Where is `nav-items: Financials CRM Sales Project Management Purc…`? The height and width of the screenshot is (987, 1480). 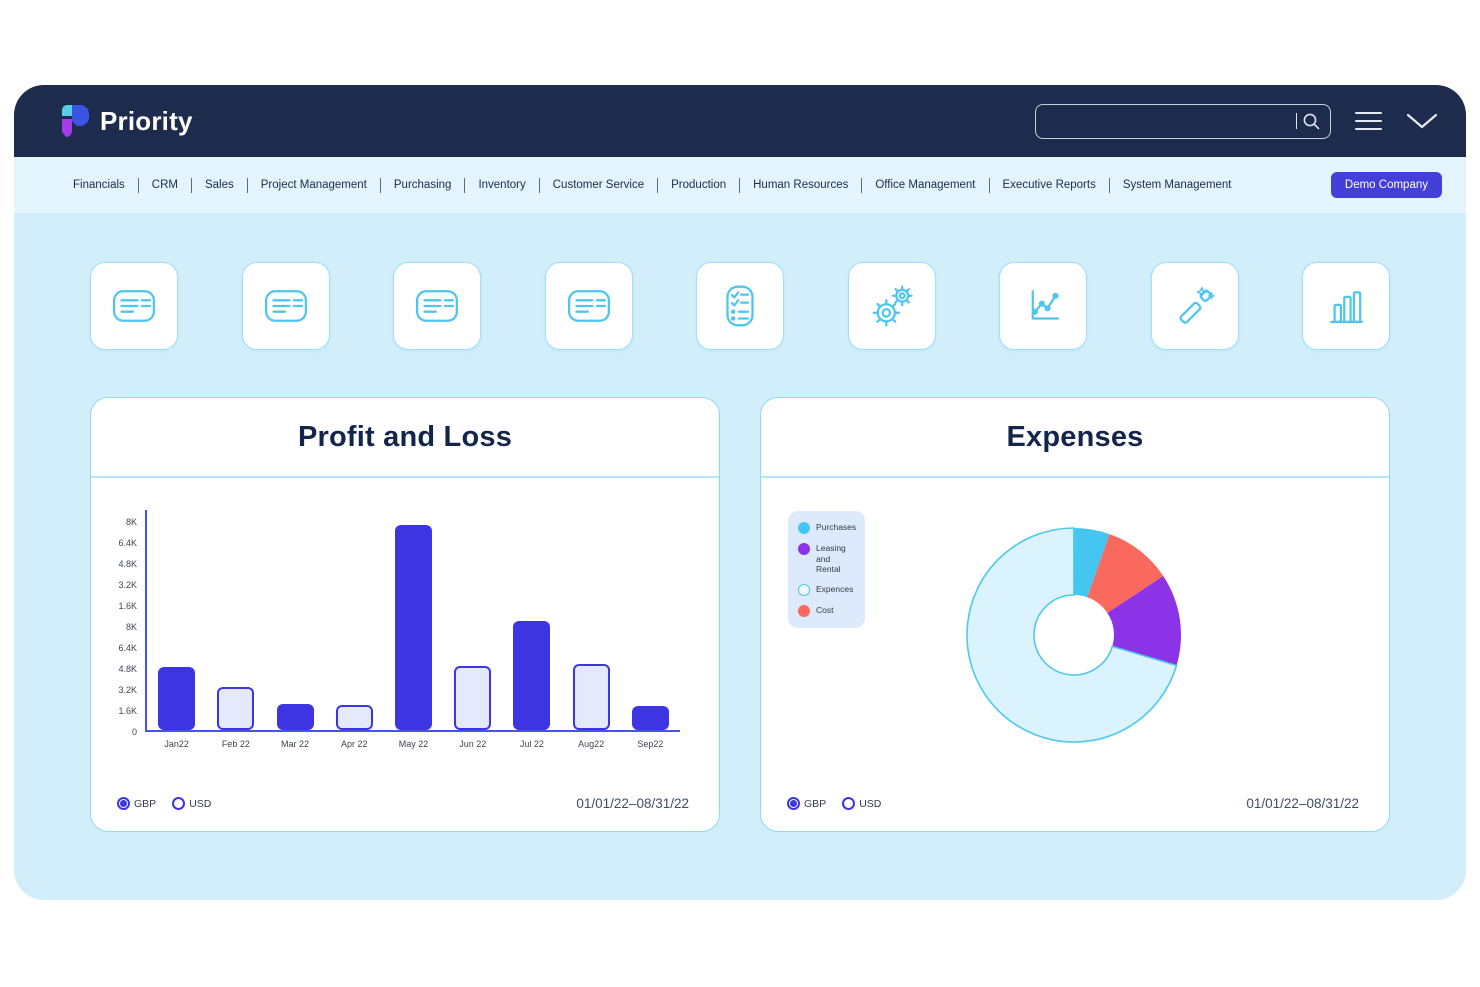
nav-items: Financials CRM Sales Project Management Purc… is located at coordinates (652, 185).